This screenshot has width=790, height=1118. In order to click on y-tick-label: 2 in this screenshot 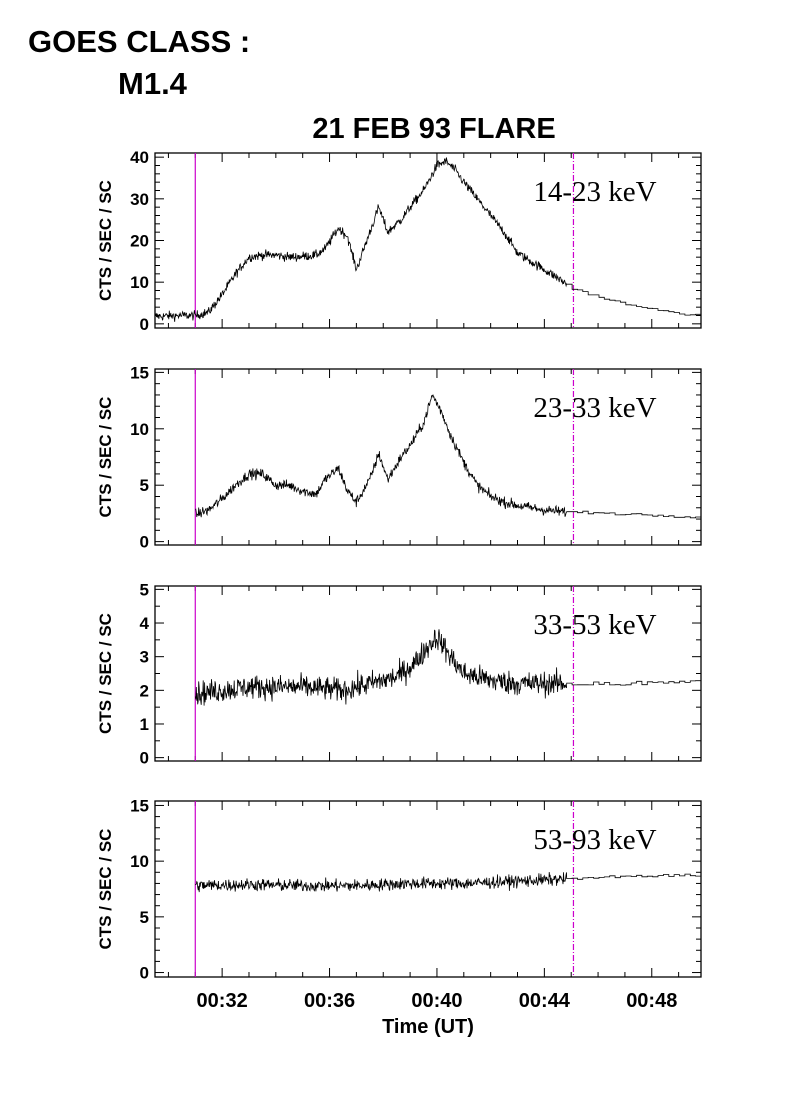, I will do `click(144, 690)`.